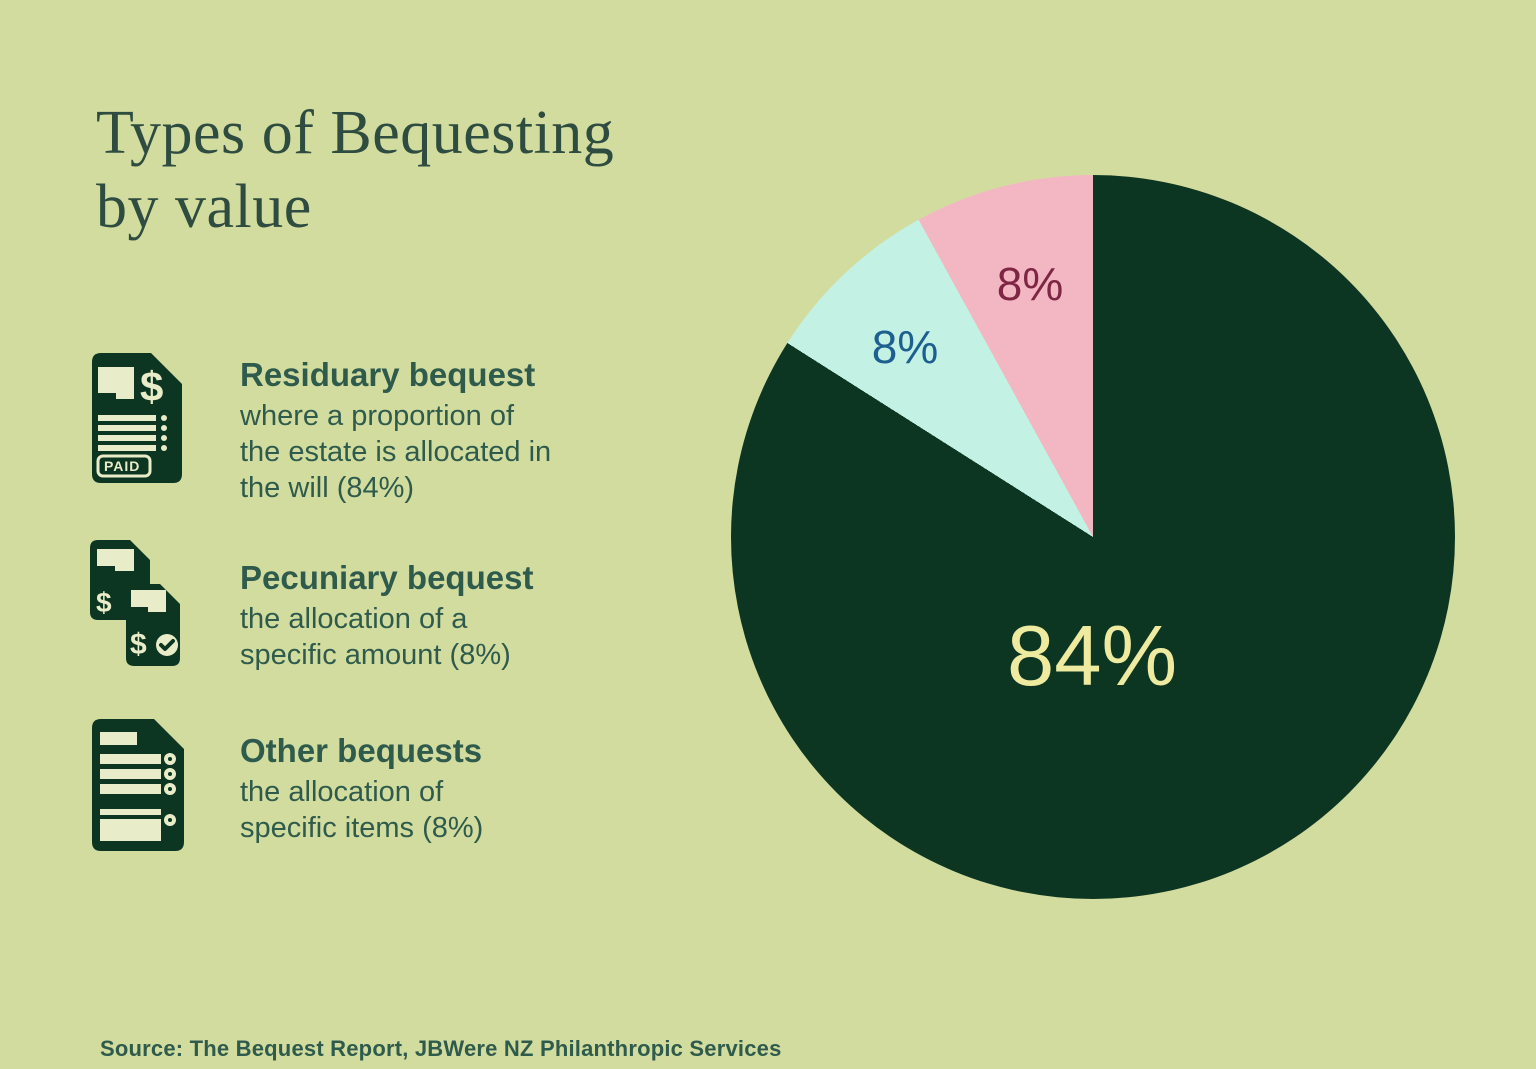 This screenshot has width=1536, height=1069. Describe the element at coordinates (342, 792) in the screenshot. I see `legend-line: the allocation of` at that location.